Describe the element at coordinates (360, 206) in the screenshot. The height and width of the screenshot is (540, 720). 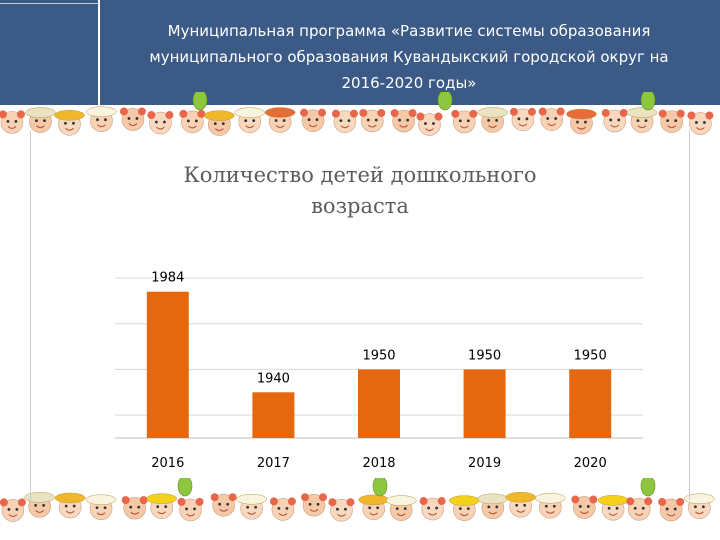
I see `chart-title-line: возраста` at that location.